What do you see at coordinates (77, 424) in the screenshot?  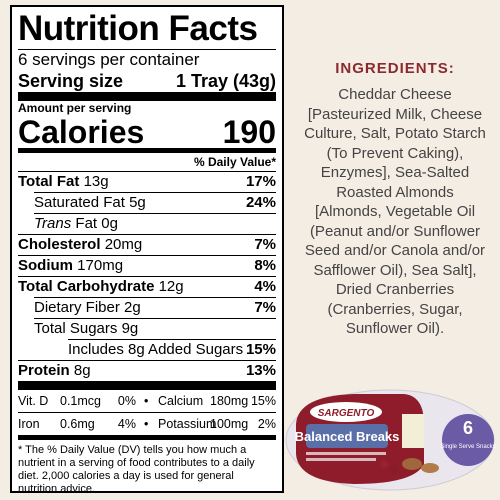 I see `vitamin-amount: 0.6mg` at bounding box center [77, 424].